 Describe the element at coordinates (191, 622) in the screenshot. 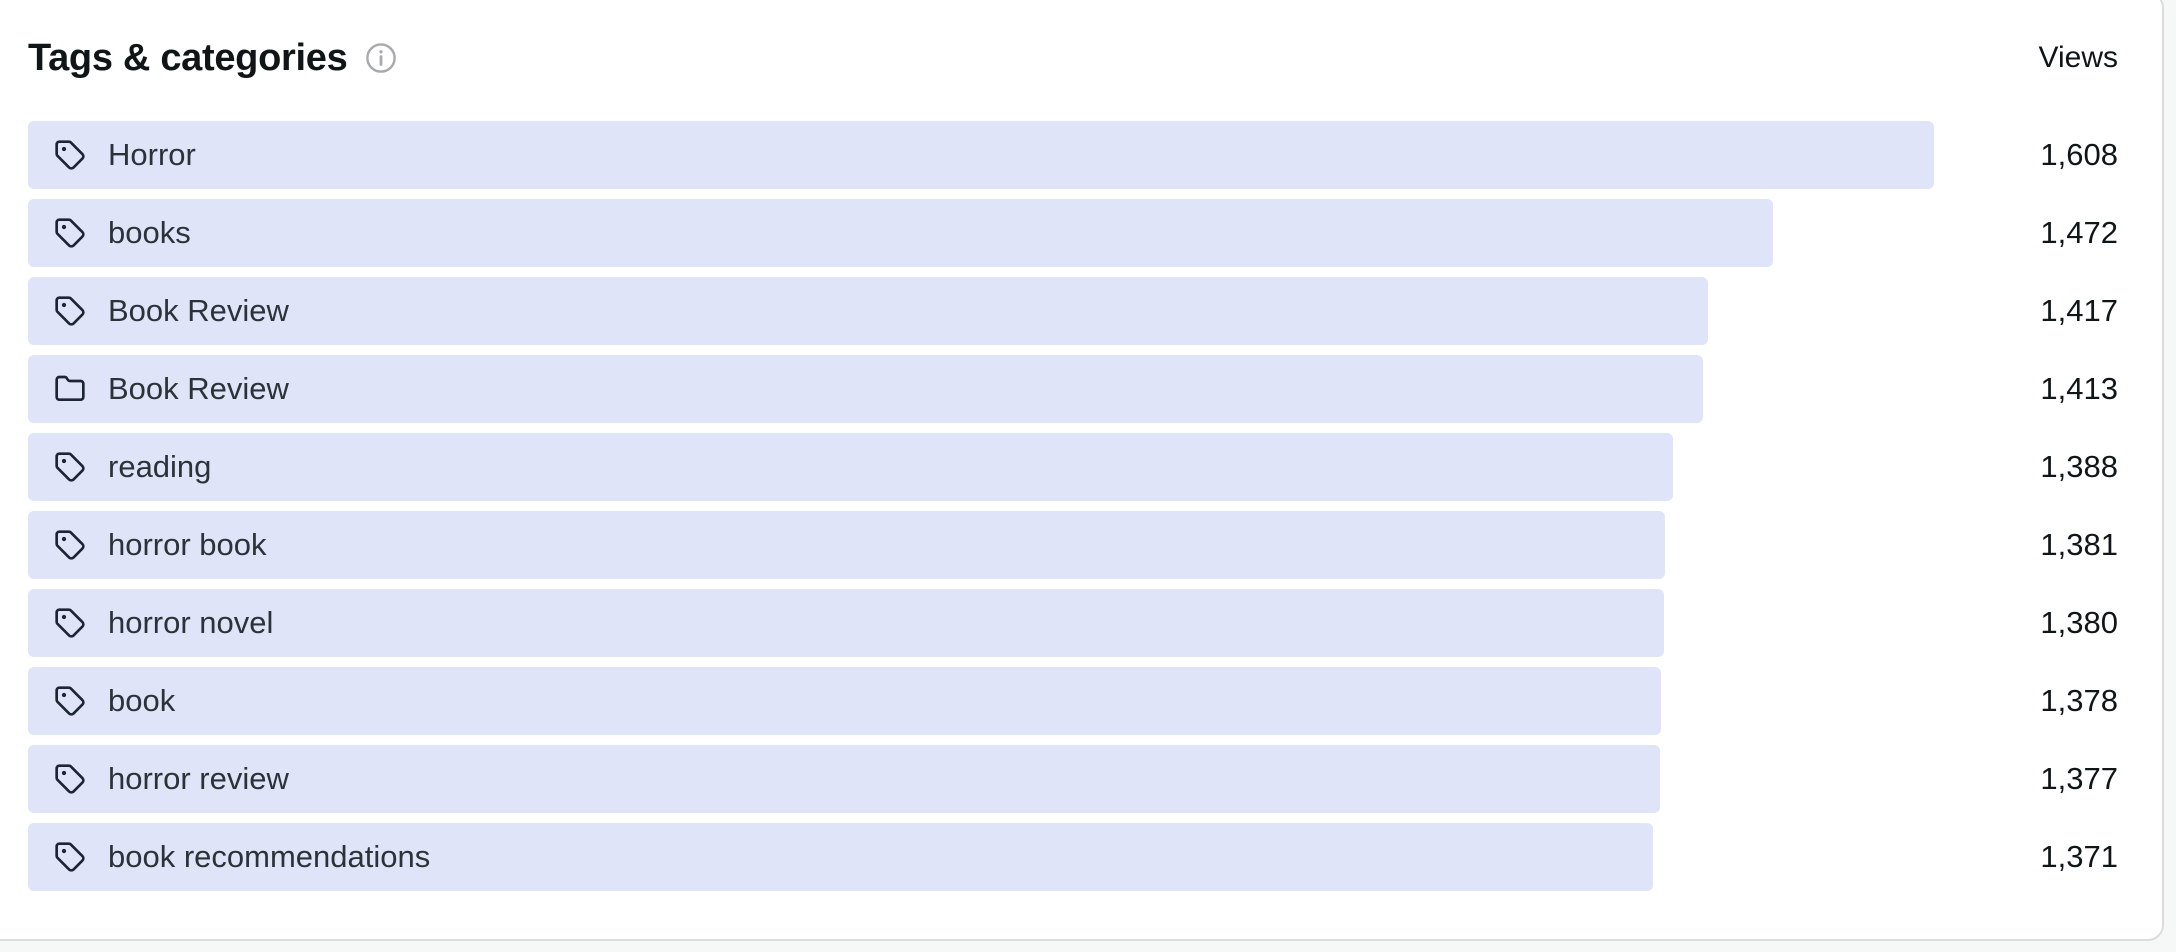

I see `tag-label: horror novel` at that location.